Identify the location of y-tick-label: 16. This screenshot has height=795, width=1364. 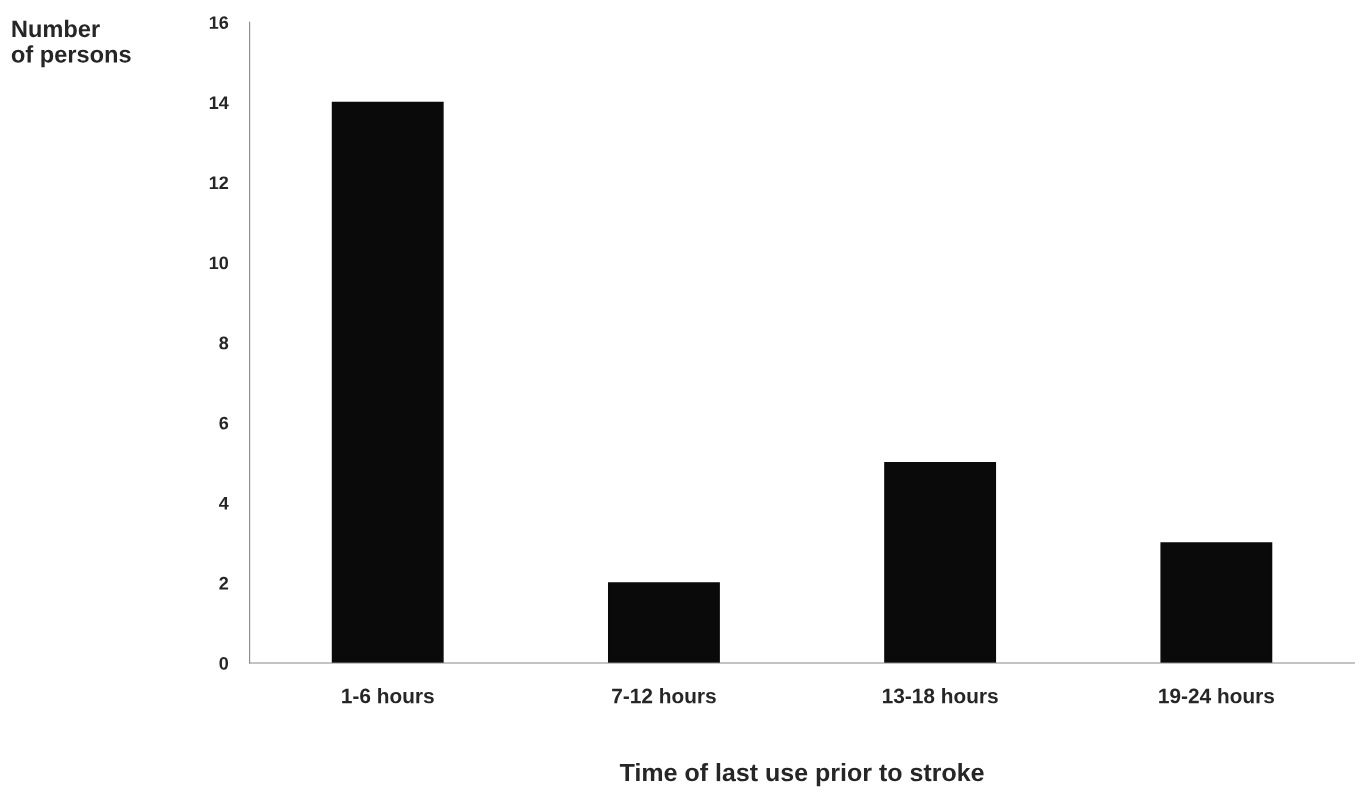
(219, 22).